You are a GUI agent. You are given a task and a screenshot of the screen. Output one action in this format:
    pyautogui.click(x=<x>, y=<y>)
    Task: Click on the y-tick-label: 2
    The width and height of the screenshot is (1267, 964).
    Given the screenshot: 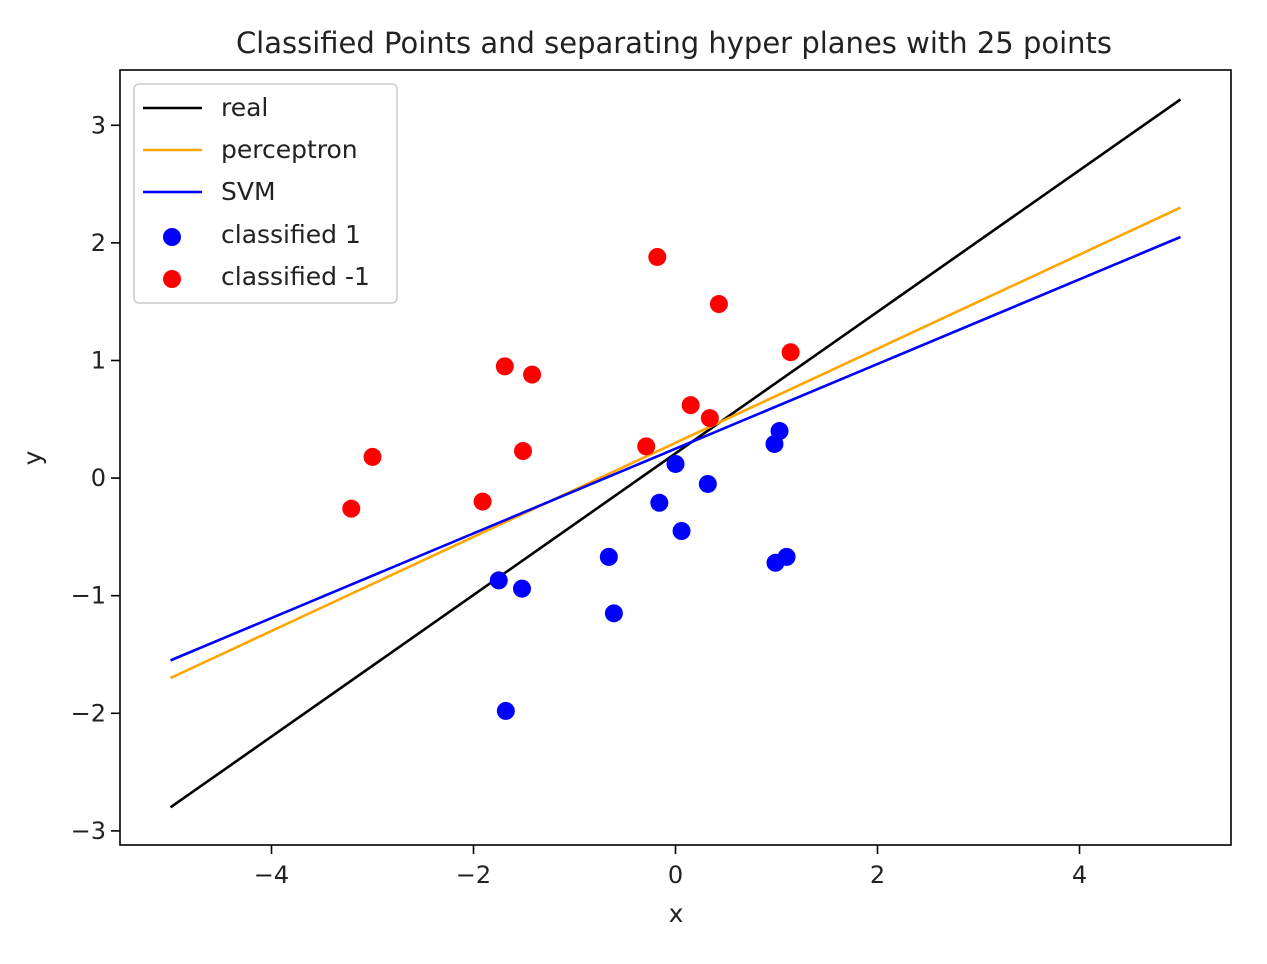 What is the action you would take?
    pyautogui.click(x=98, y=243)
    